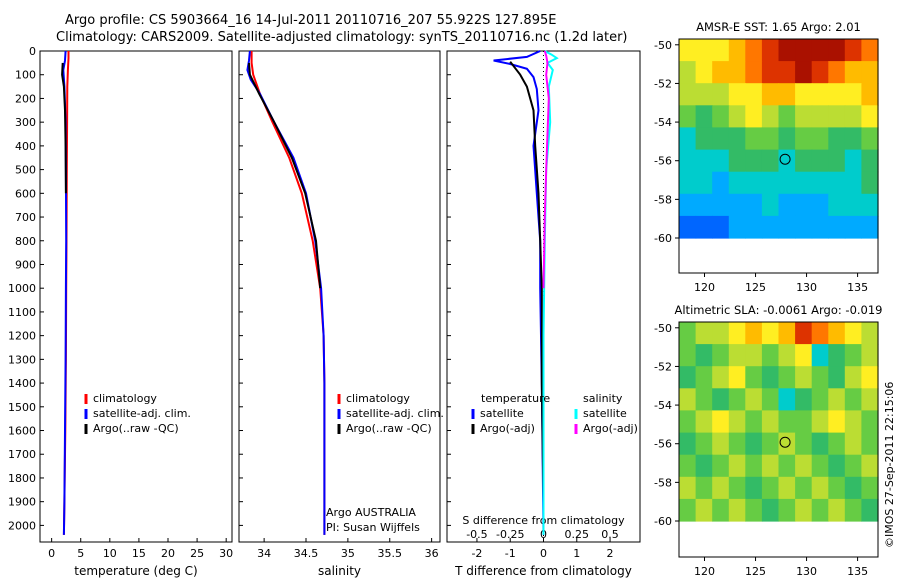  I want to click on temperature-profile-series-satellite-adj-clim-, so click(65, 292).